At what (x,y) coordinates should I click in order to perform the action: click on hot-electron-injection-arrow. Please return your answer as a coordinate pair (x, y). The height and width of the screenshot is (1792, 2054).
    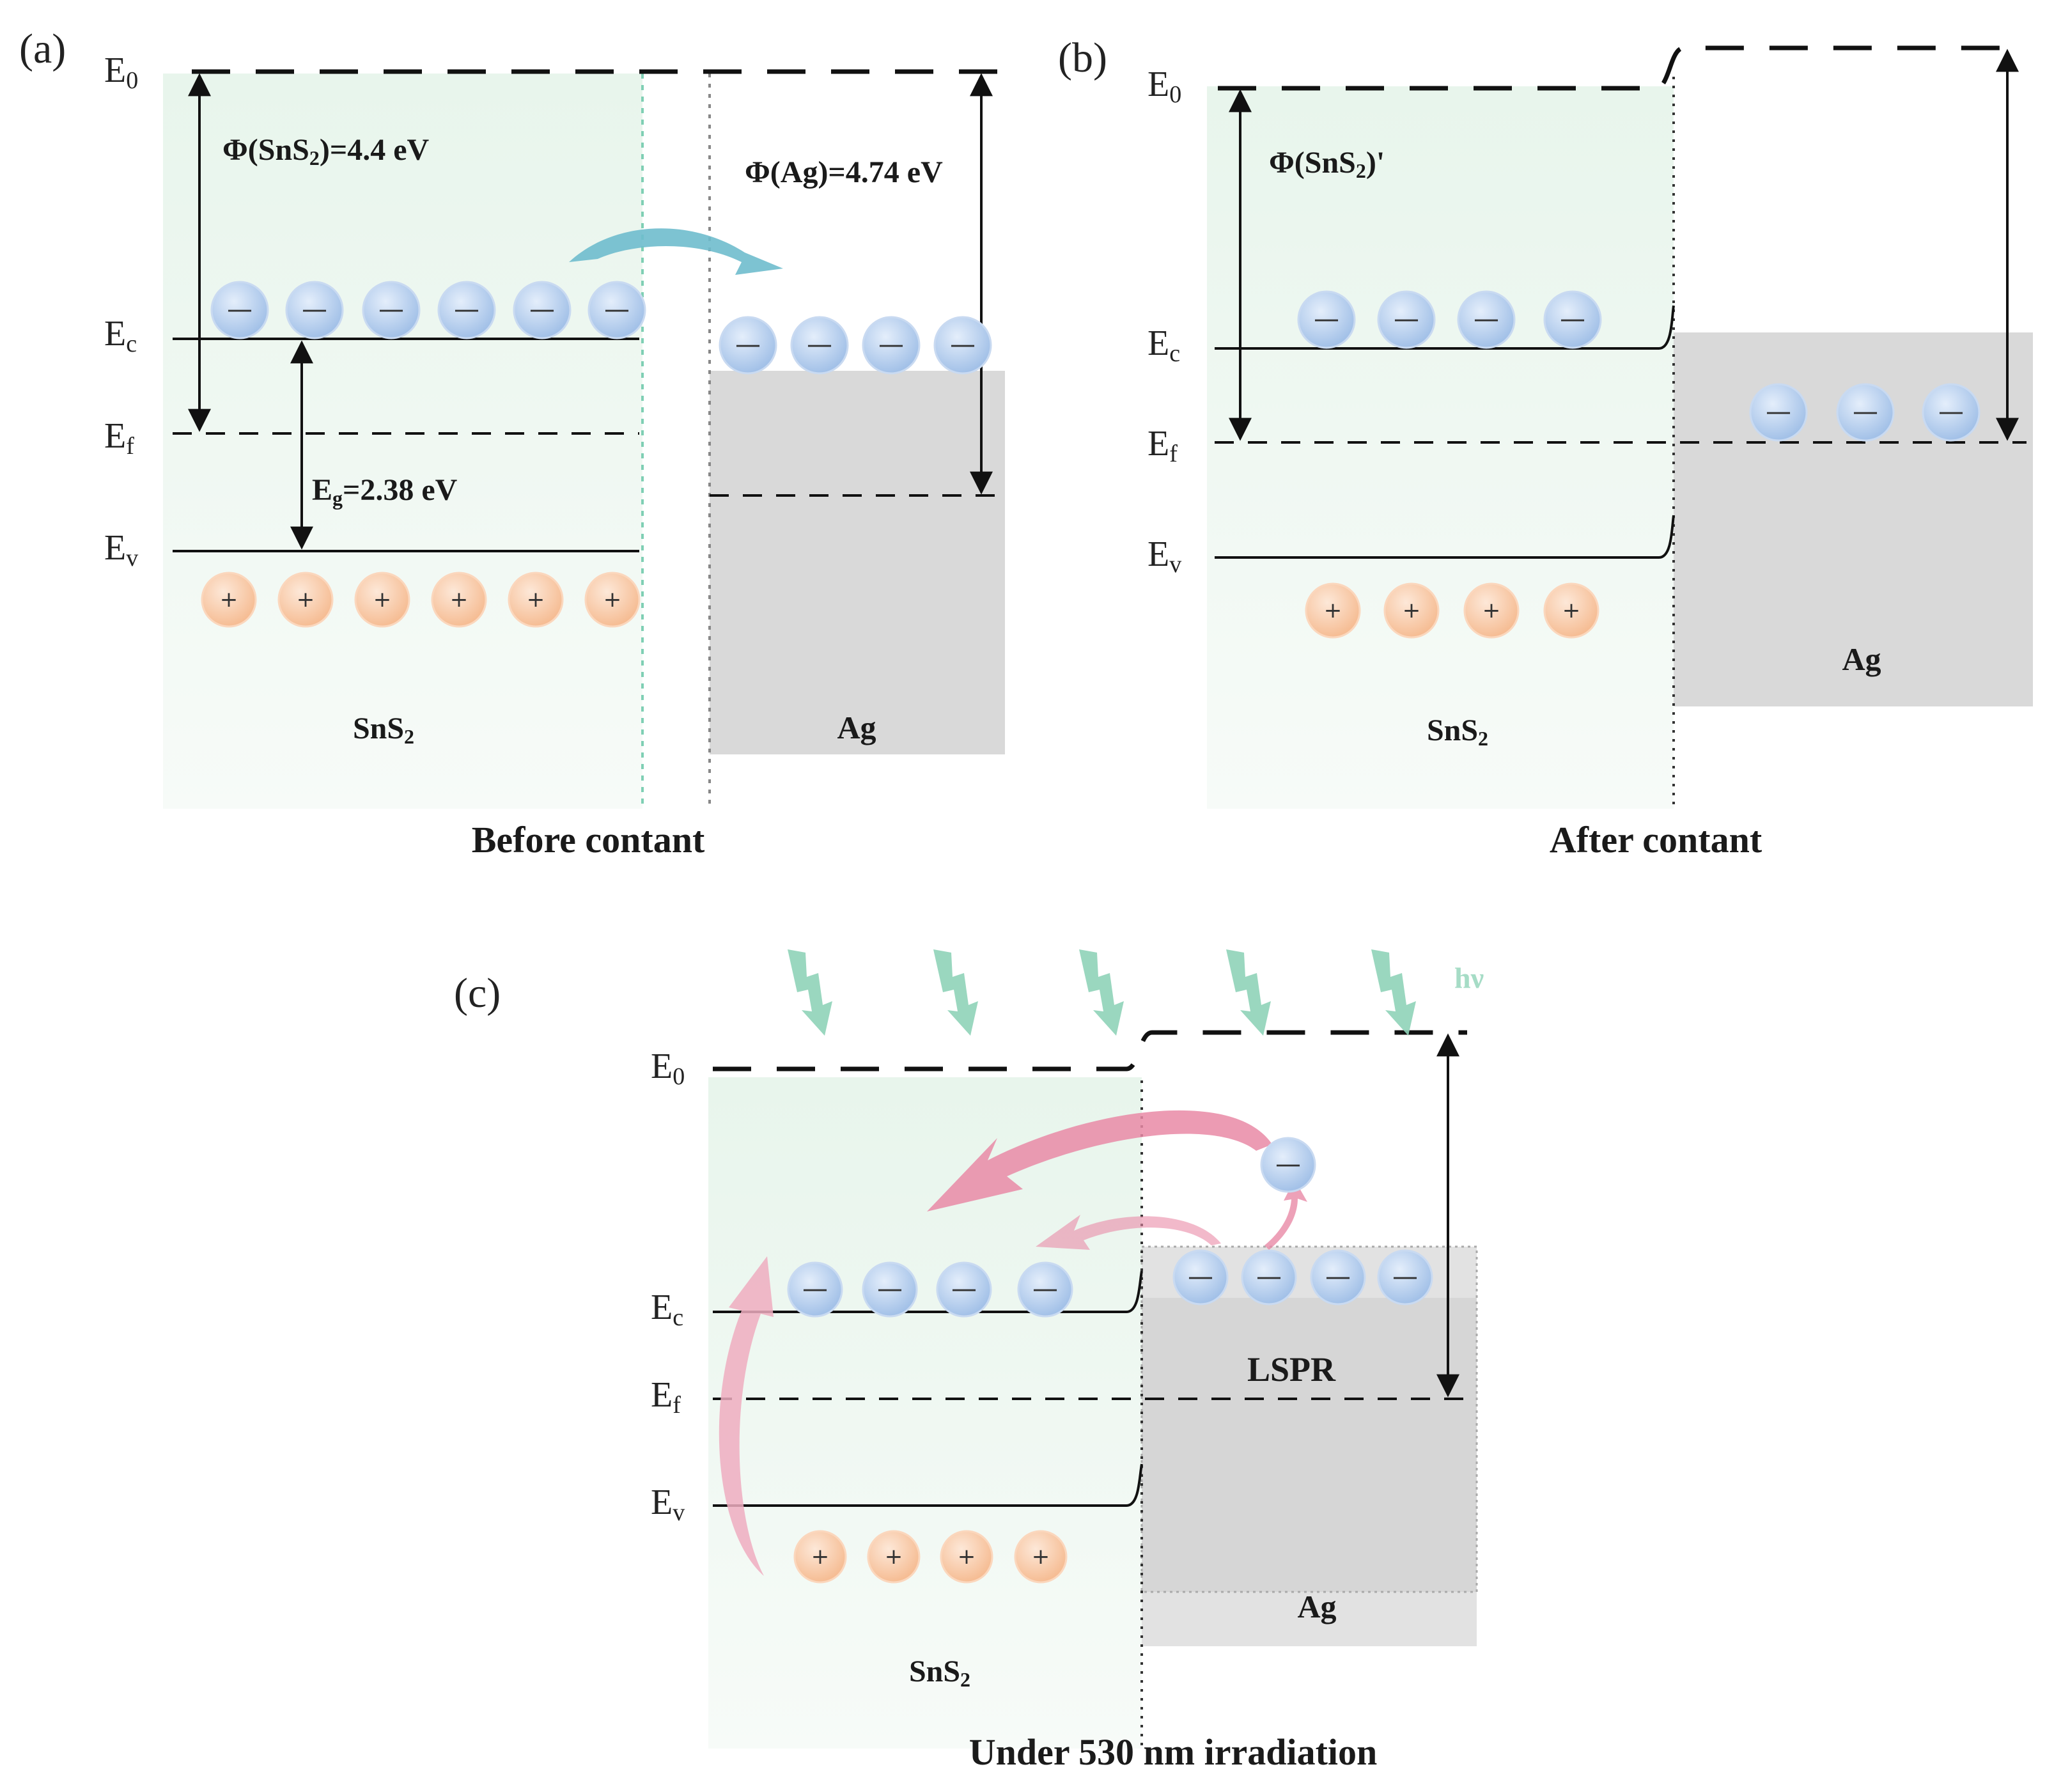
    Looking at the image, I should click on (1099, 1161).